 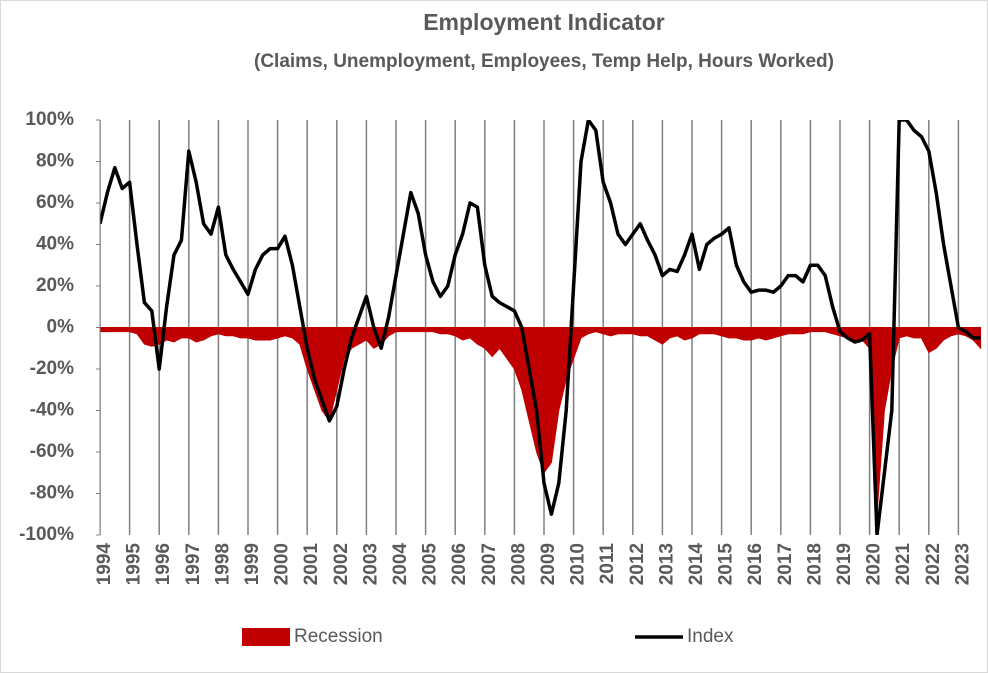 What do you see at coordinates (874, 564) in the screenshot?
I see `x-tick-label: 2020` at bounding box center [874, 564].